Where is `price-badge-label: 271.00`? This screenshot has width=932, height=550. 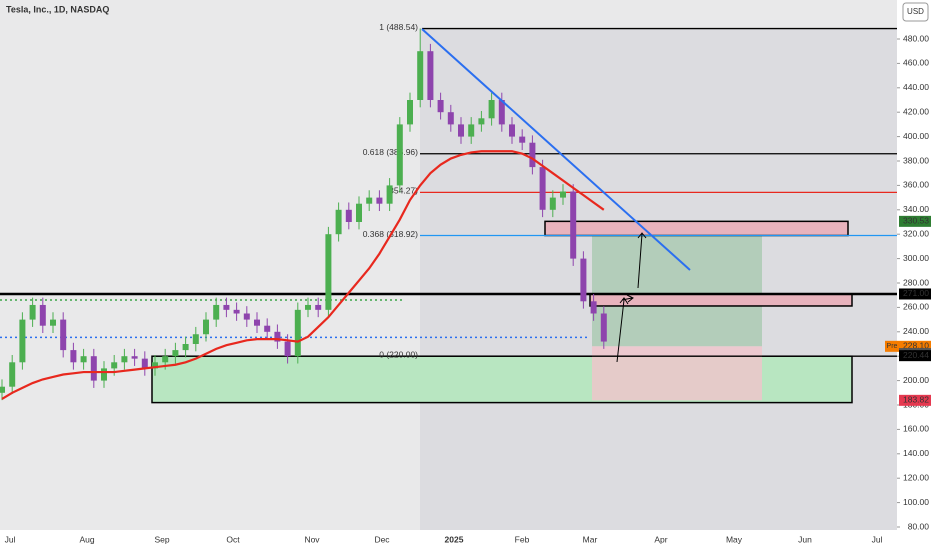
price-badge-label: 271.00 is located at coordinates (916, 293).